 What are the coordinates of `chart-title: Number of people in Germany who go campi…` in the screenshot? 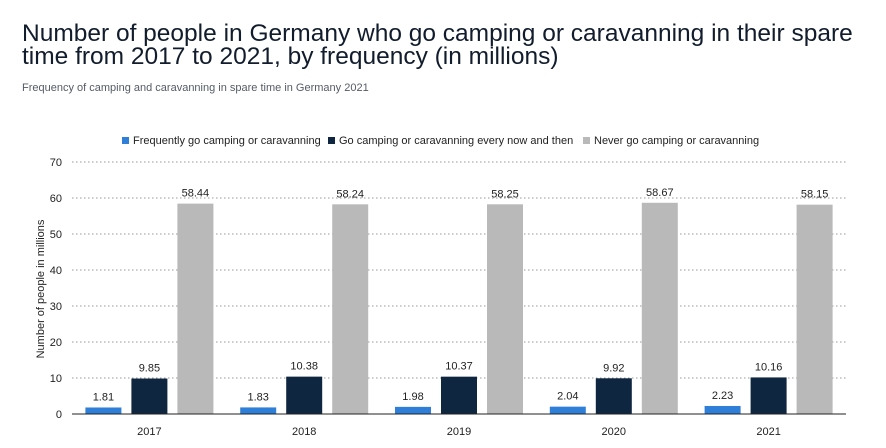 It's located at (437, 45).